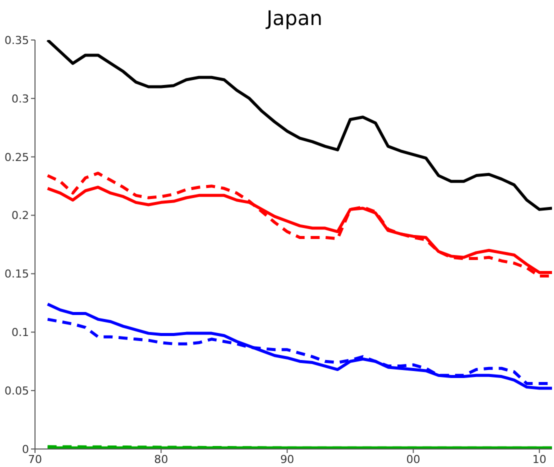 The width and height of the screenshot is (554, 467). I want to click on x-tick-label: 80, so click(161, 459).